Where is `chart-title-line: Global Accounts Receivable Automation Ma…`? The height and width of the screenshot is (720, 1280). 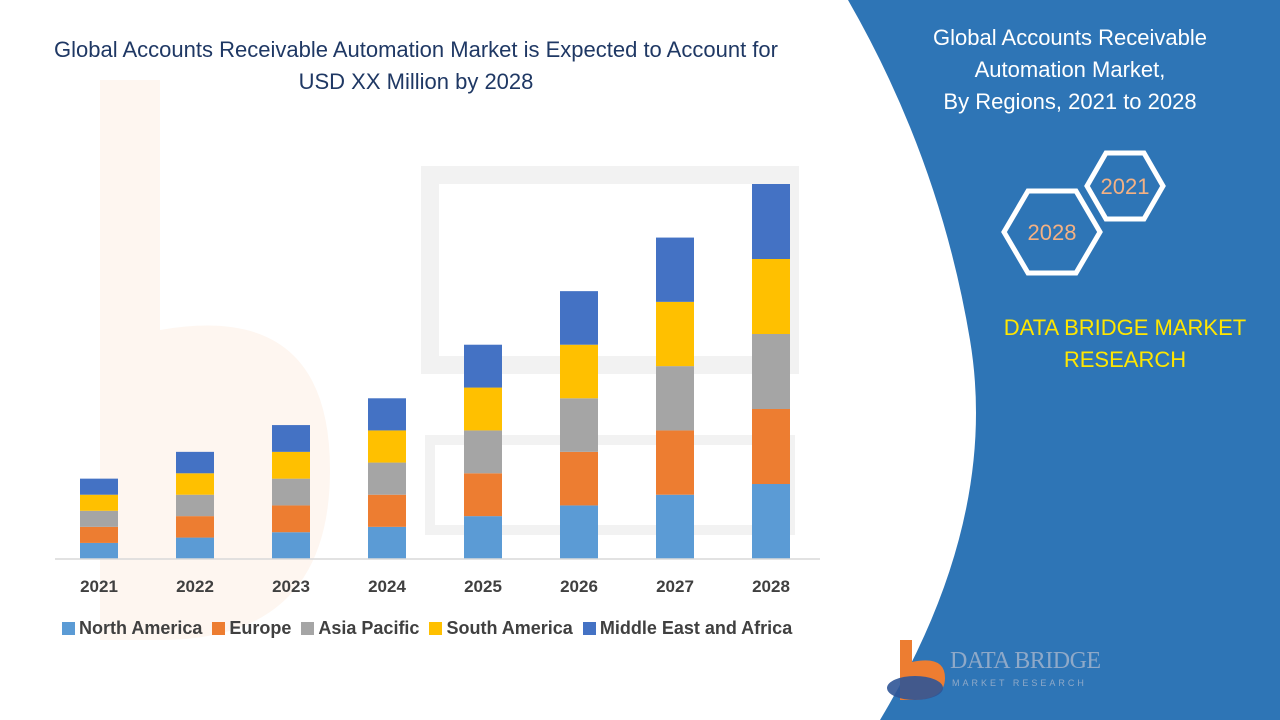 chart-title-line: Global Accounts Receivable Automation Ma… is located at coordinates (416, 49).